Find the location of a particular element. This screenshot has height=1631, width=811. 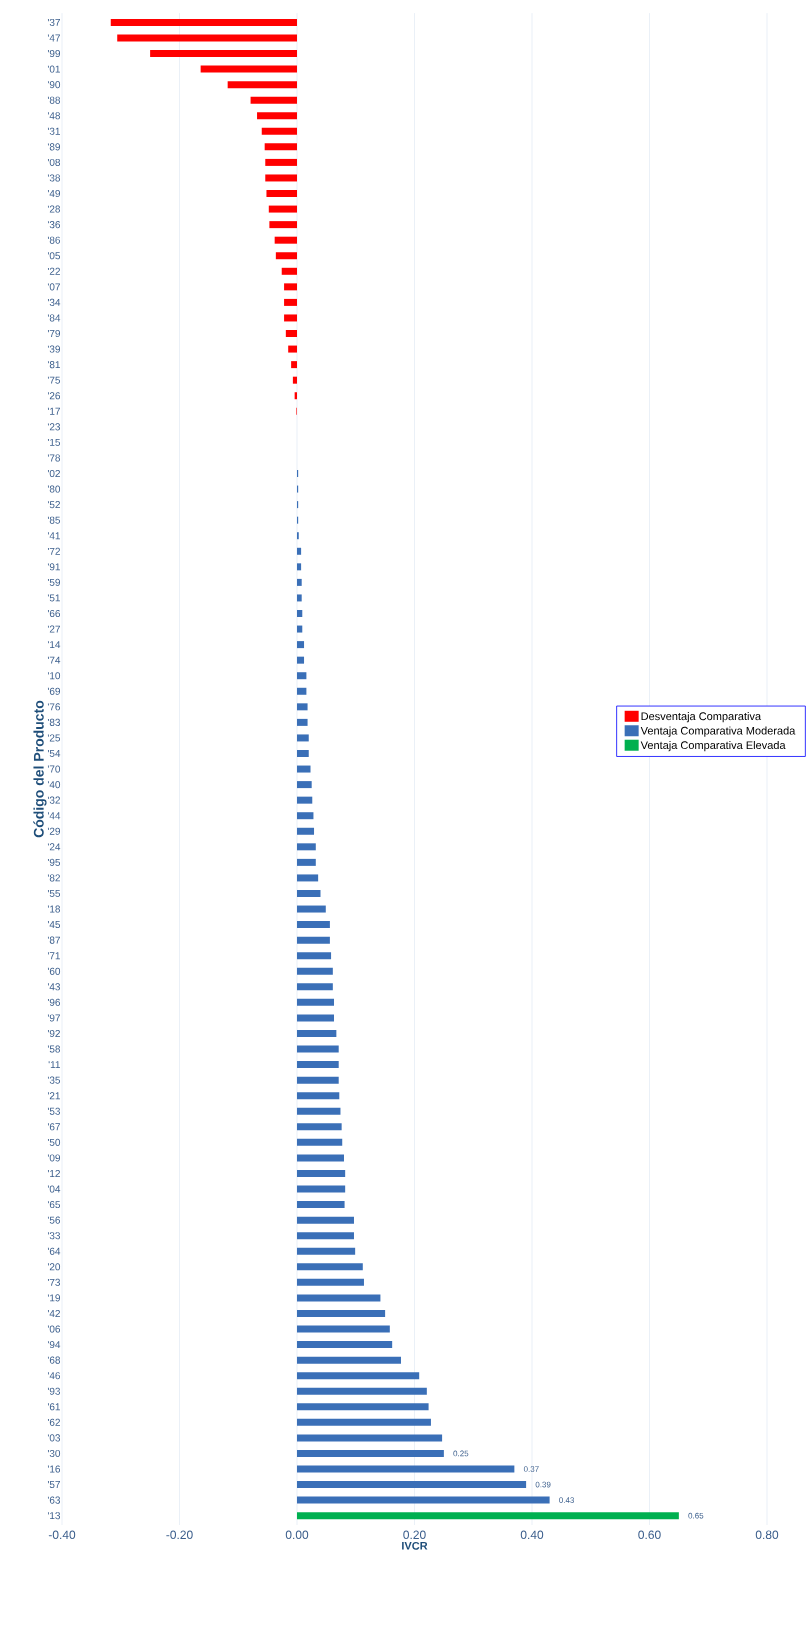

x-tick-label: -0.40 is located at coordinates (62, 1535).